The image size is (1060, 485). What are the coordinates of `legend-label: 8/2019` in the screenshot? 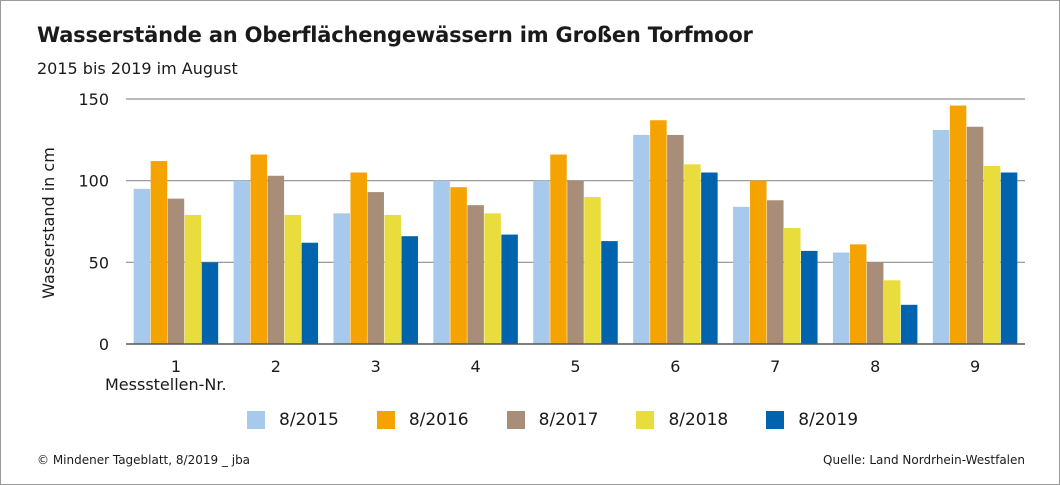 It's located at (828, 420).